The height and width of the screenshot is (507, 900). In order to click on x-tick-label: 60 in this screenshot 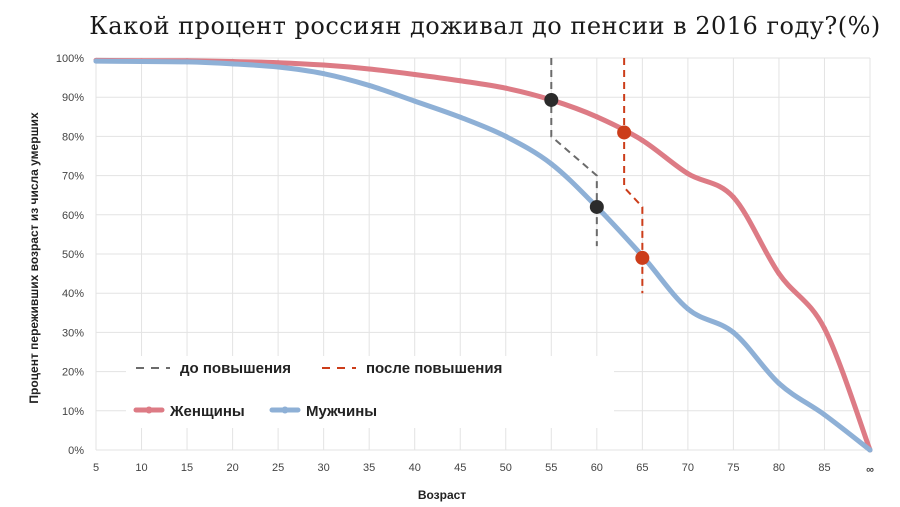, I will do `click(597, 468)`.